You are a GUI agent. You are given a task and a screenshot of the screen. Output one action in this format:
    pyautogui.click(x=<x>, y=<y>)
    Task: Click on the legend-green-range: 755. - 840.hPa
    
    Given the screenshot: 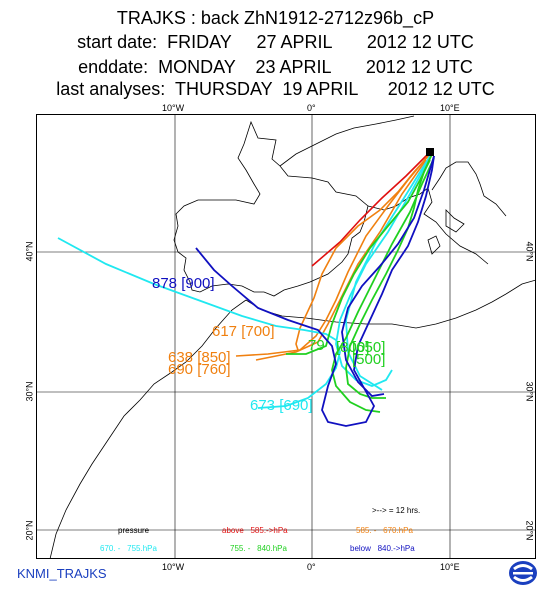 What is the action you would take?
    pyautogui.click(x=258, y=548)
    